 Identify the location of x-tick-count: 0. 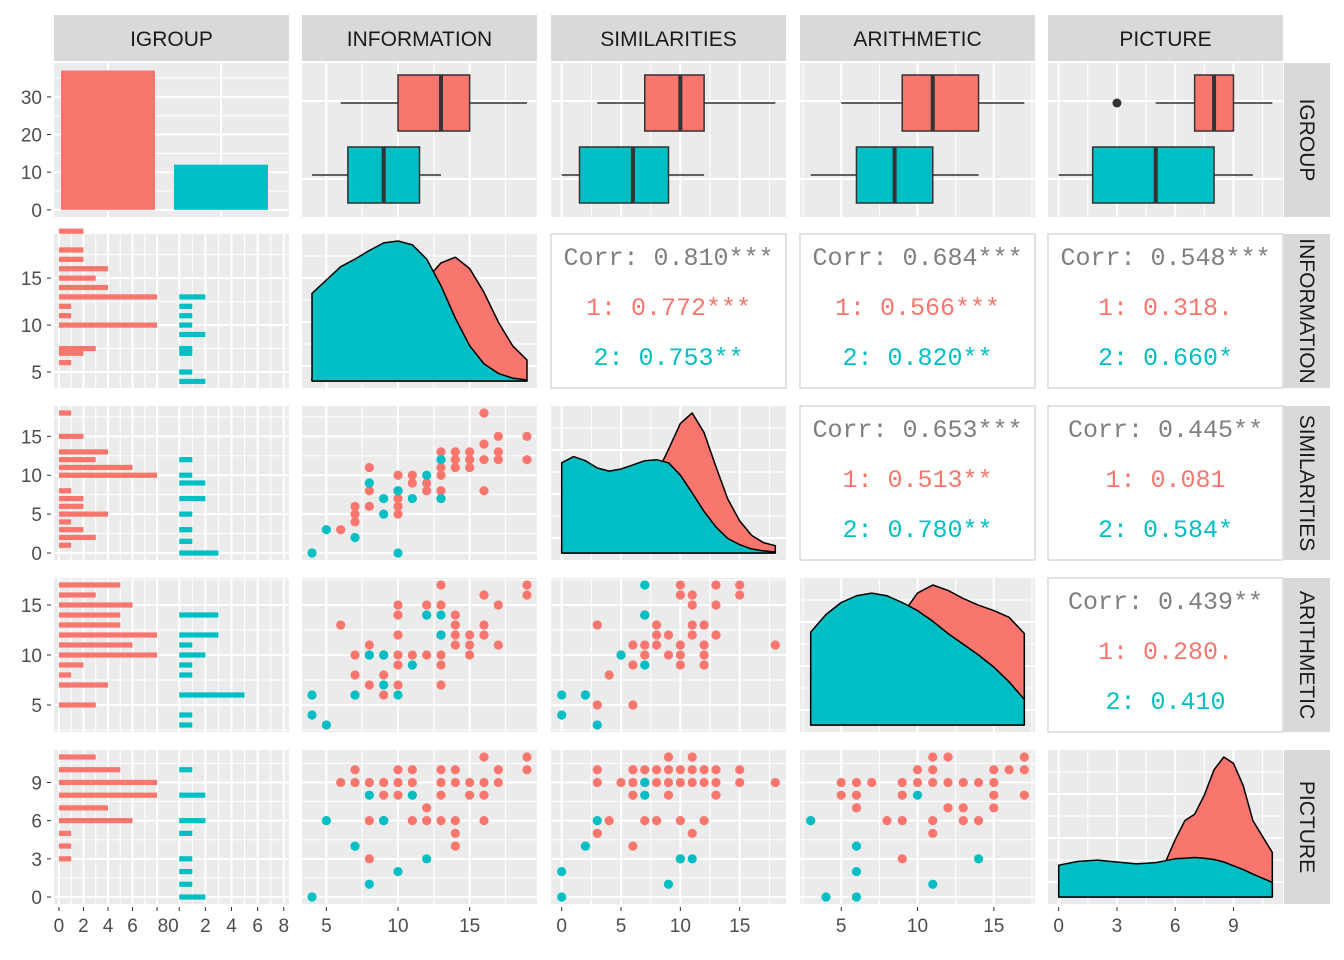
(59, 926).